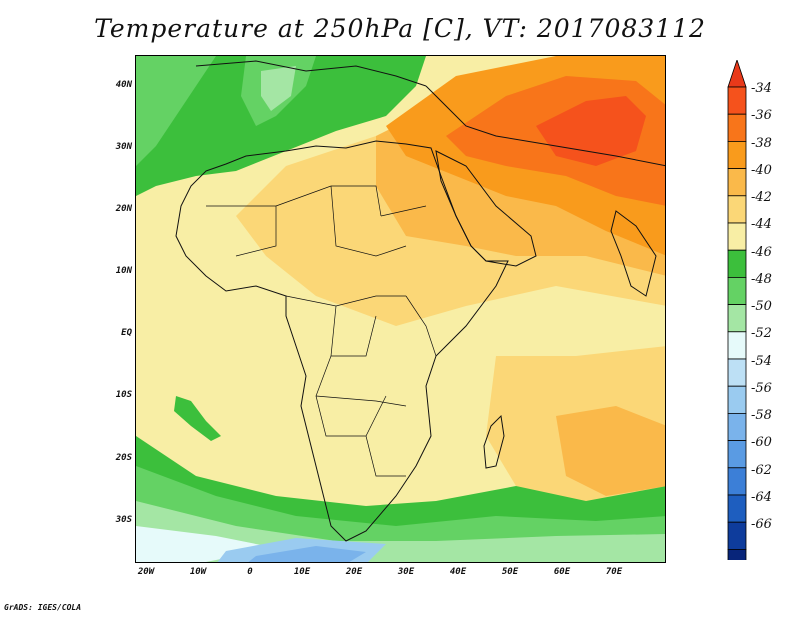 The width and height of the screenshot is (800, 618). What do you see at coordinates (761, 88) in the screenshot?
I see `colorbar-label: -34` at bounding box center [761, 88].